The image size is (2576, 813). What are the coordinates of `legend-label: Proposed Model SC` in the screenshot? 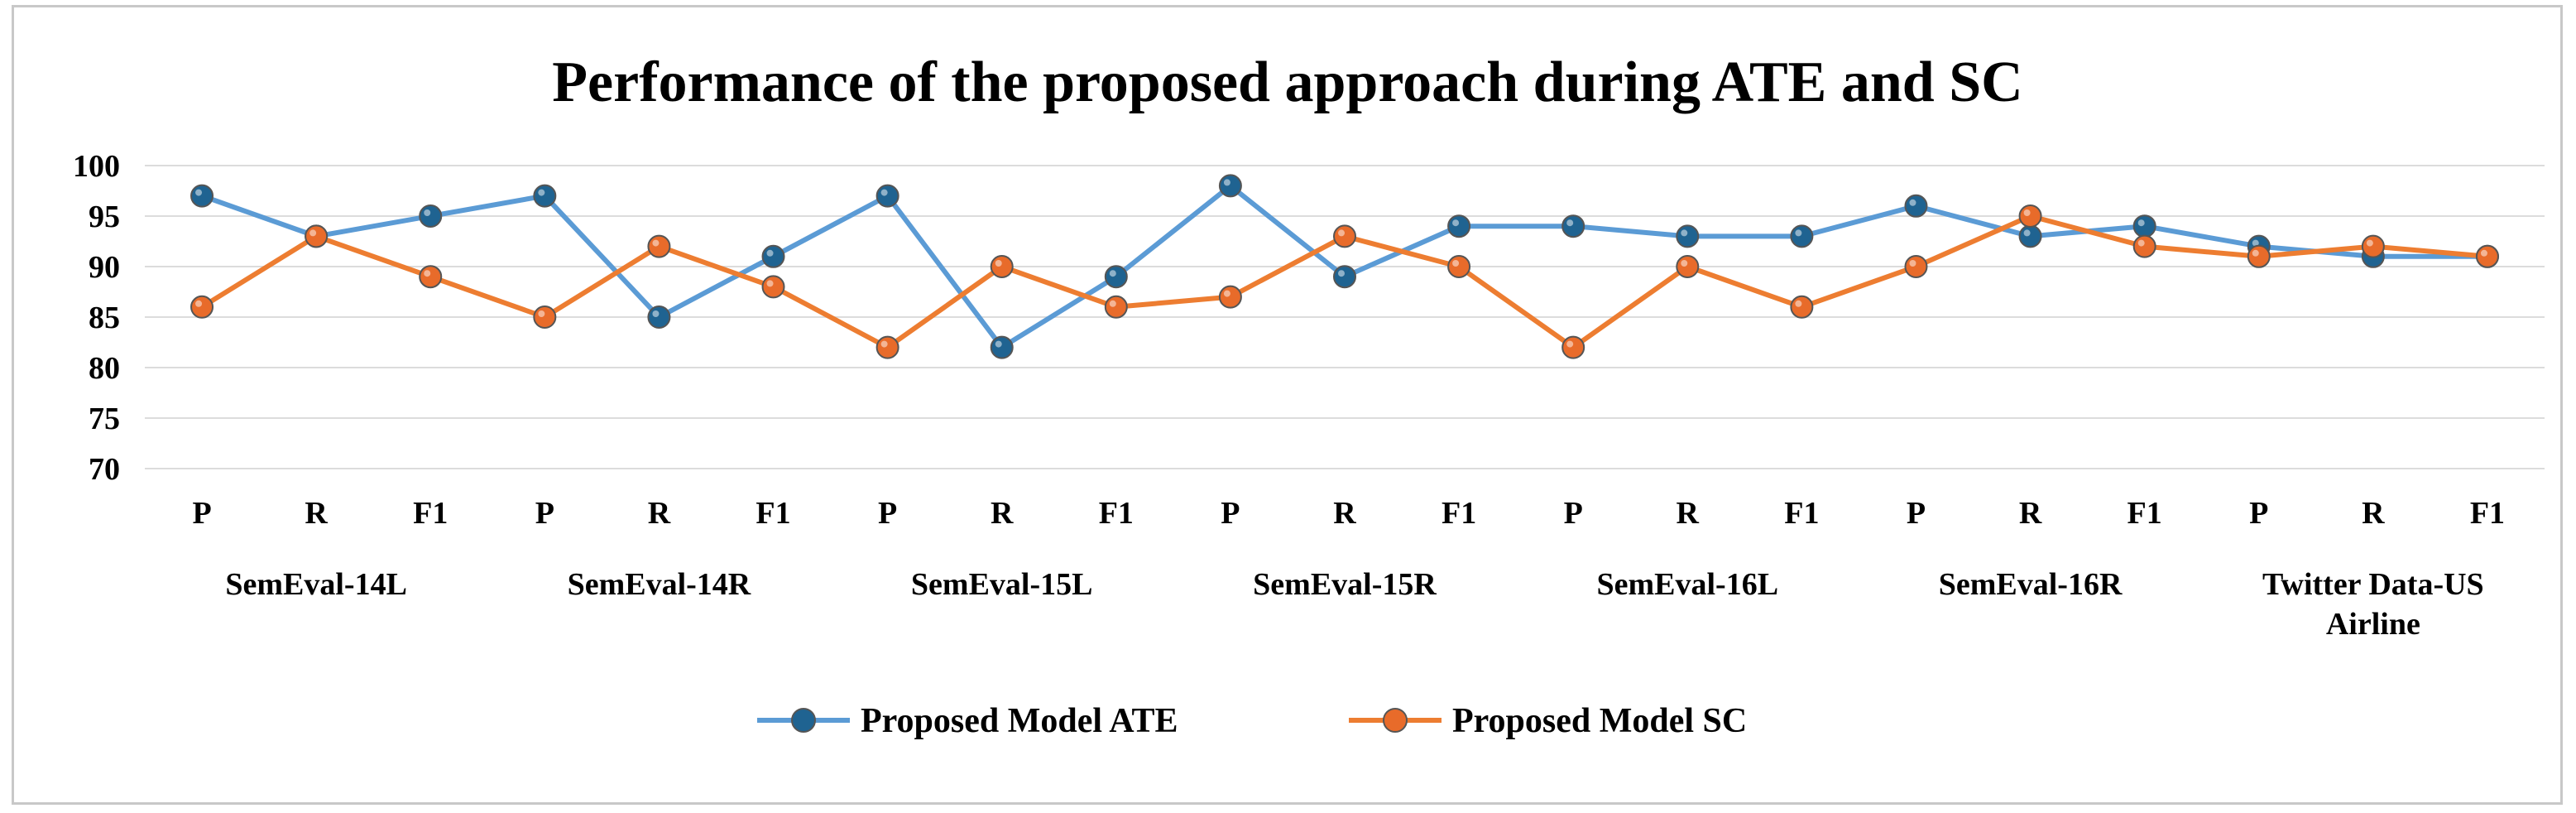 It's located at (1600, 721).